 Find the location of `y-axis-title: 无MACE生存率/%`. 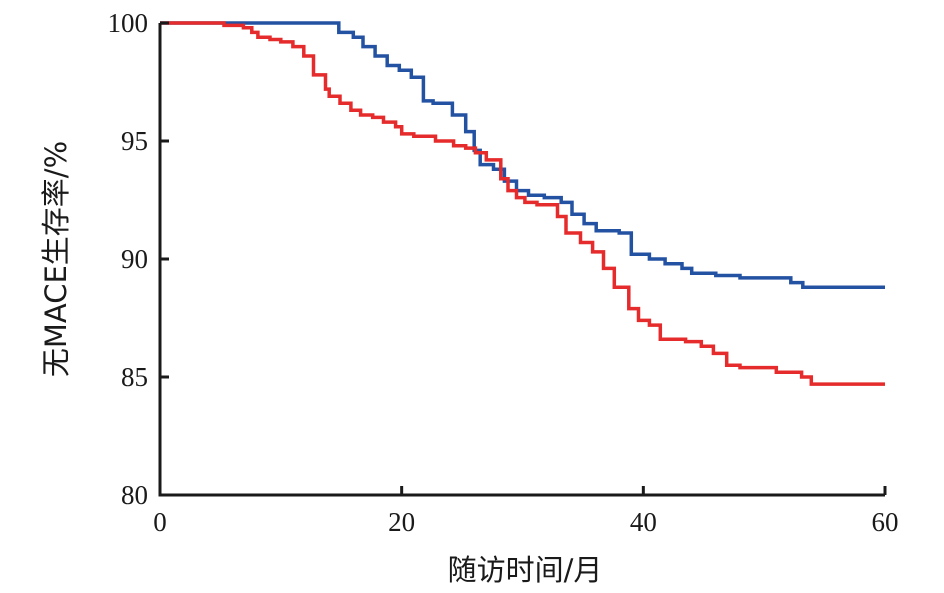

y-axis-title: 无MACE生存率/% is located at coordinates (56, 259).